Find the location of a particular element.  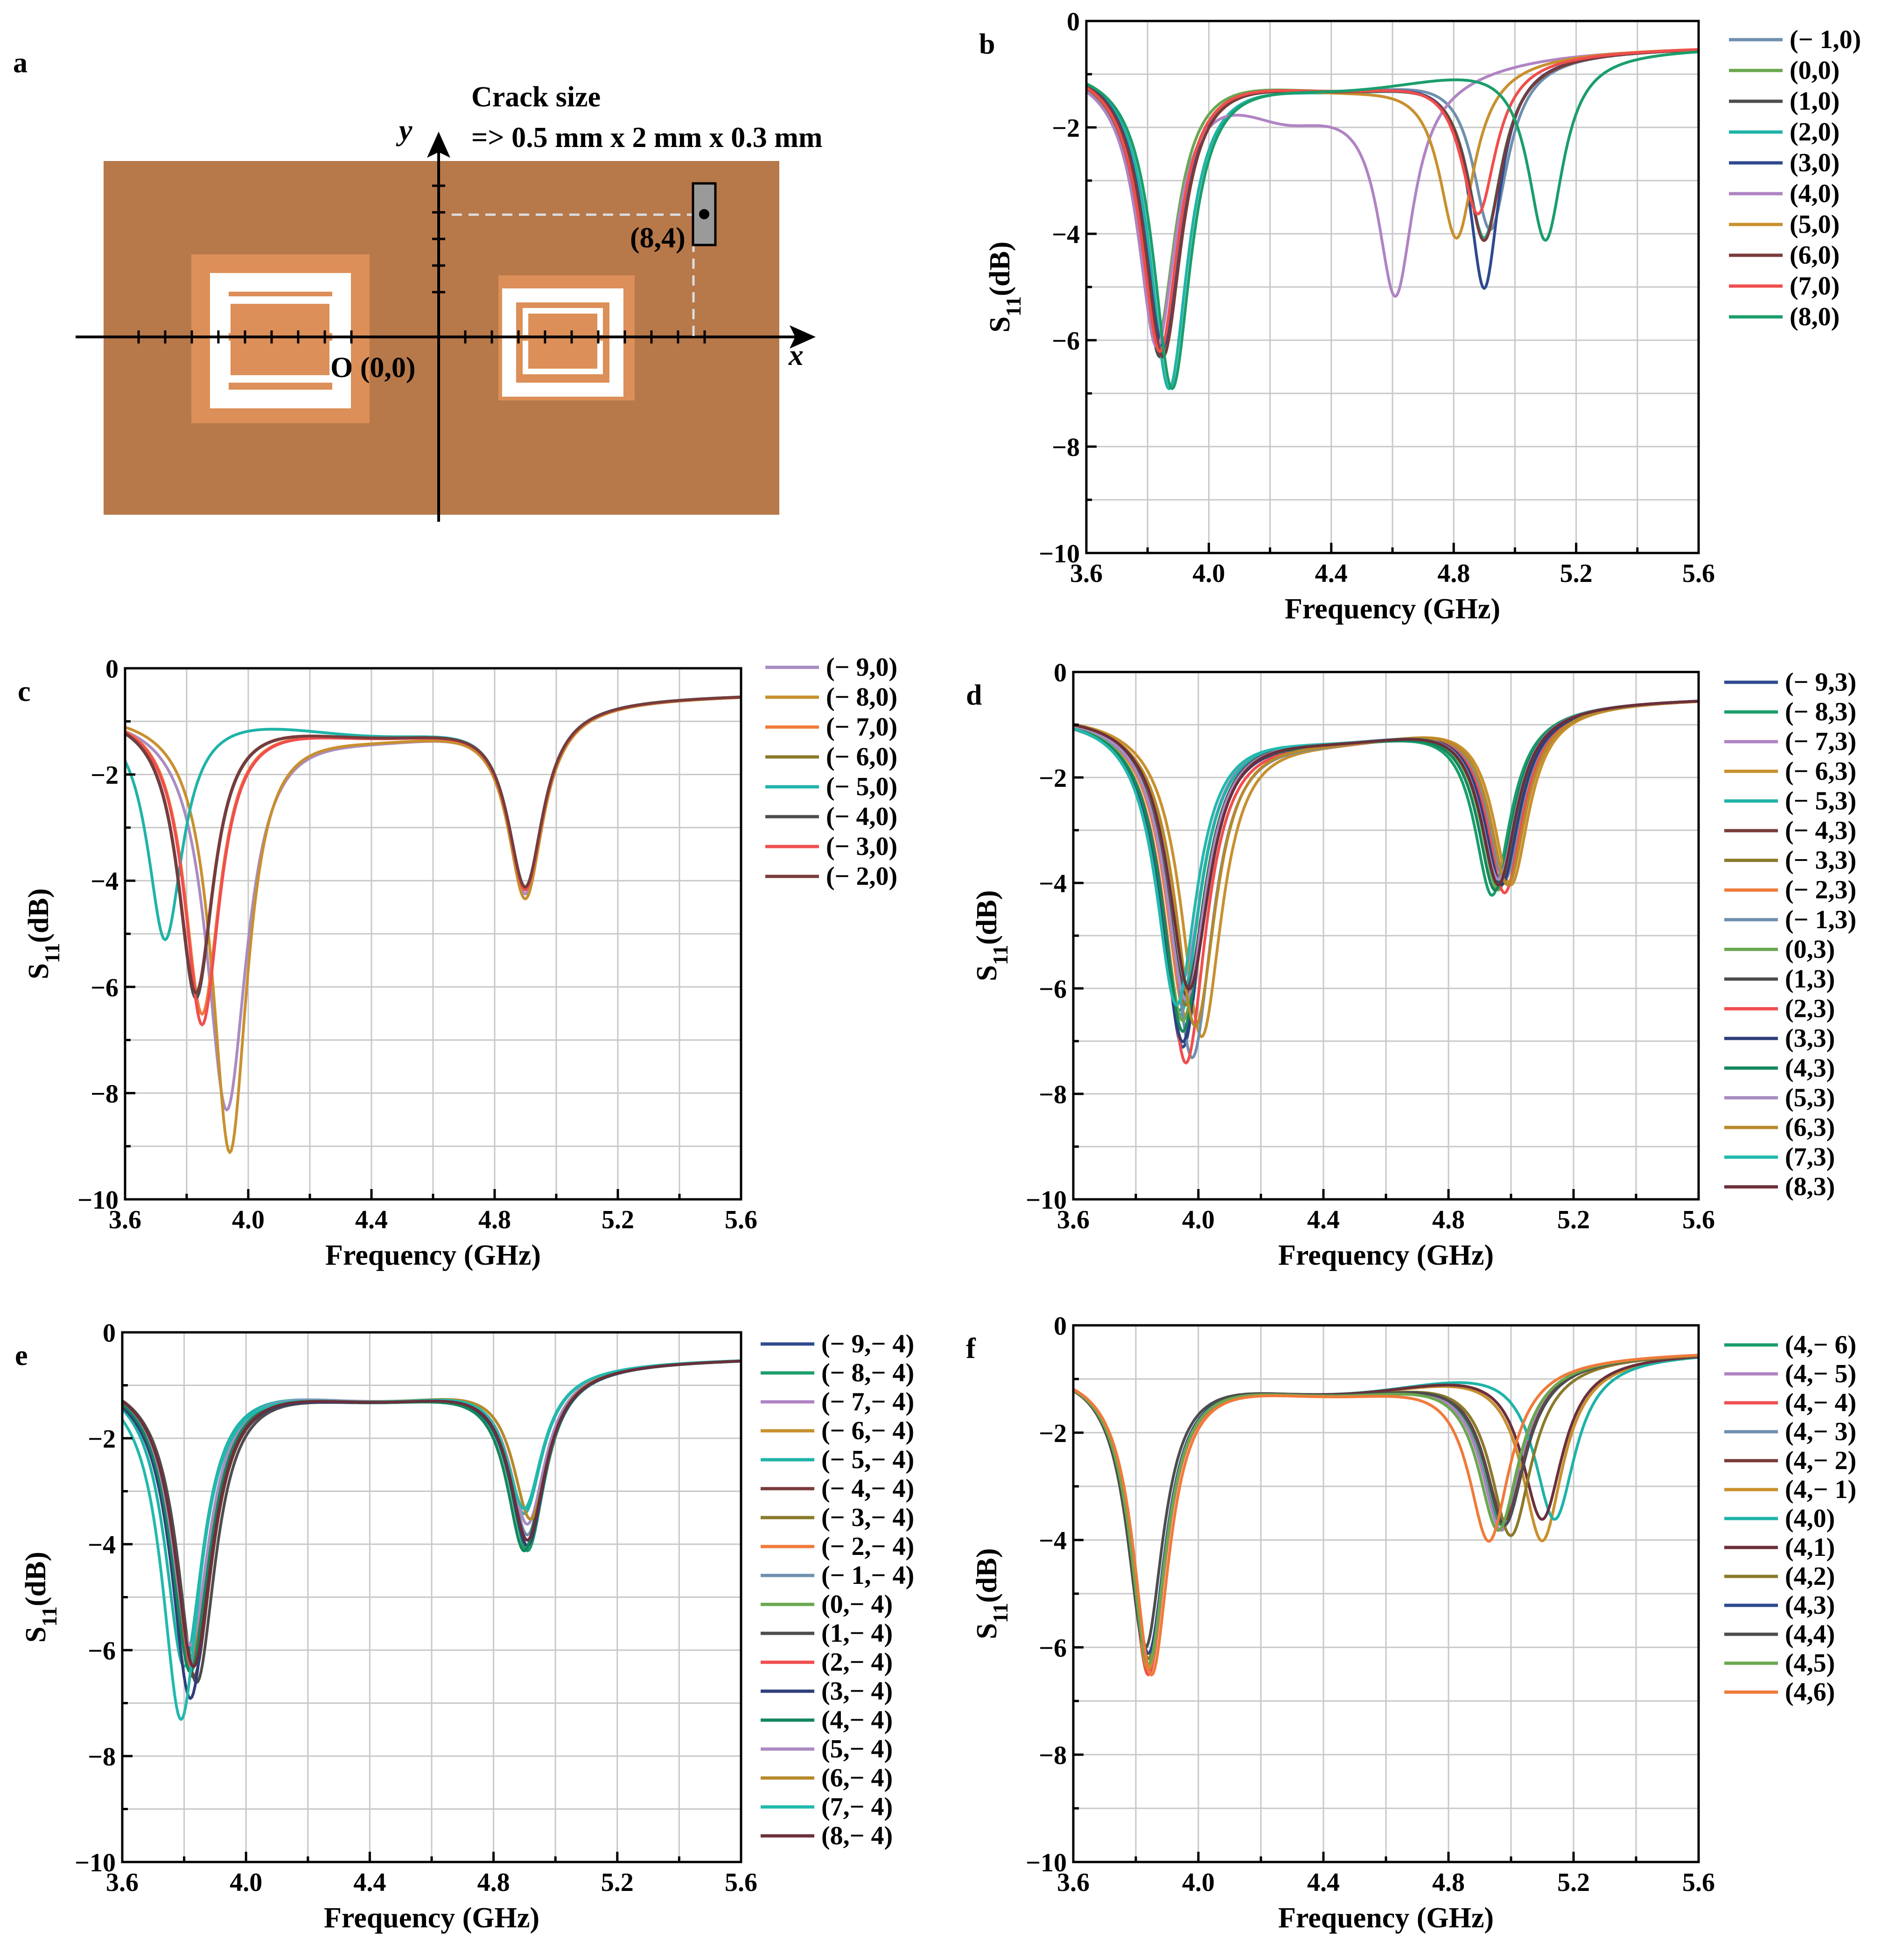

legend-label: (1,− 4) is located at coordinates (857, 1633).